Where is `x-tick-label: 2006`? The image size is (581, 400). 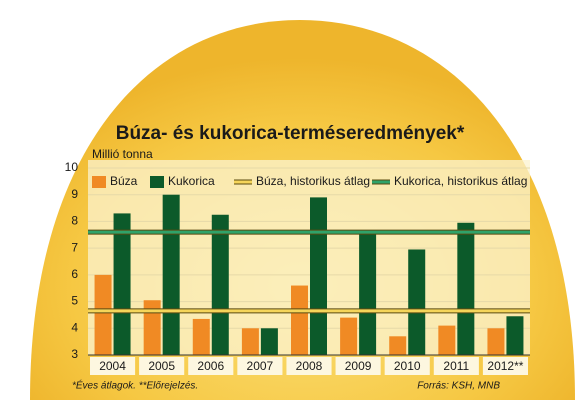 x-tick-label: 2006 is located at coordinates (210, 366).